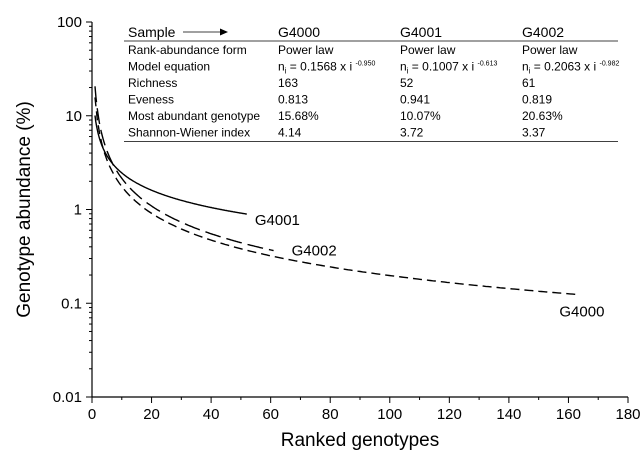 The image size is (644, 457). Describe the element at coordinates (189, 133) in the screenshot. I see `table-row-label: Shannon-Wiener index` at that location.